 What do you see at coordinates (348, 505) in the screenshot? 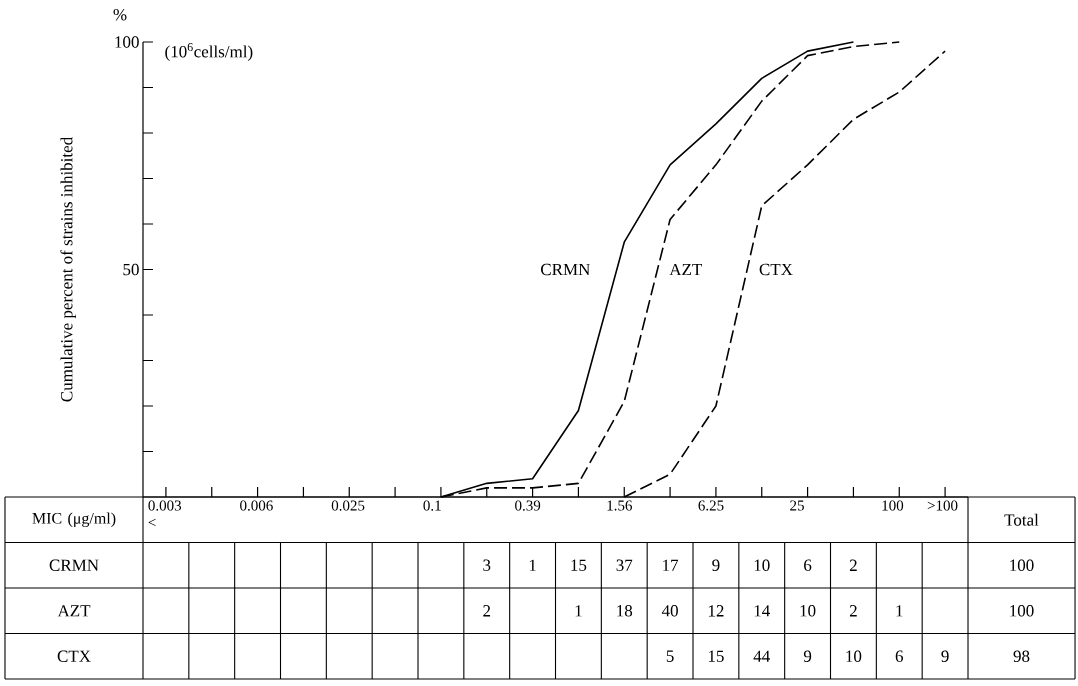
I see `x-tick-label: 0.025` at bounding box center [348, 505].